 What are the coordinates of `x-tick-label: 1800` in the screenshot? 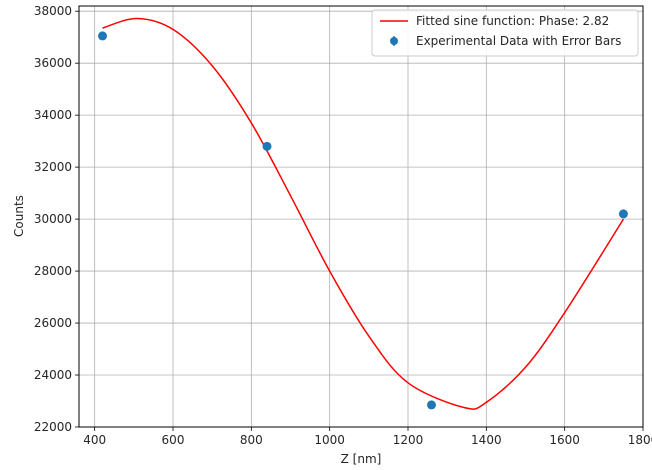 It's located at (640, 440).